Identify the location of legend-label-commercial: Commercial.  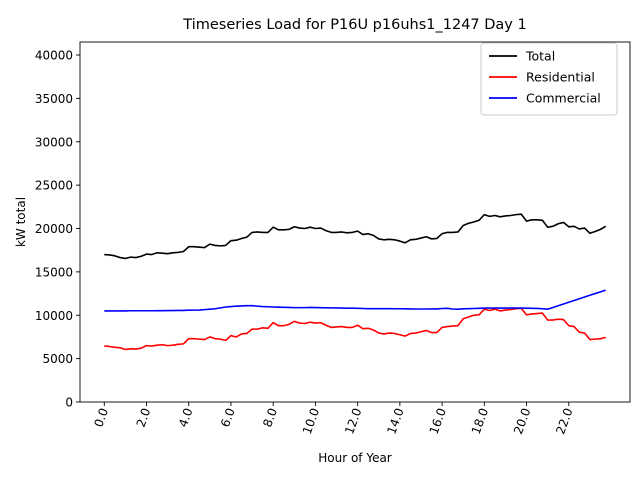
(563, 98).